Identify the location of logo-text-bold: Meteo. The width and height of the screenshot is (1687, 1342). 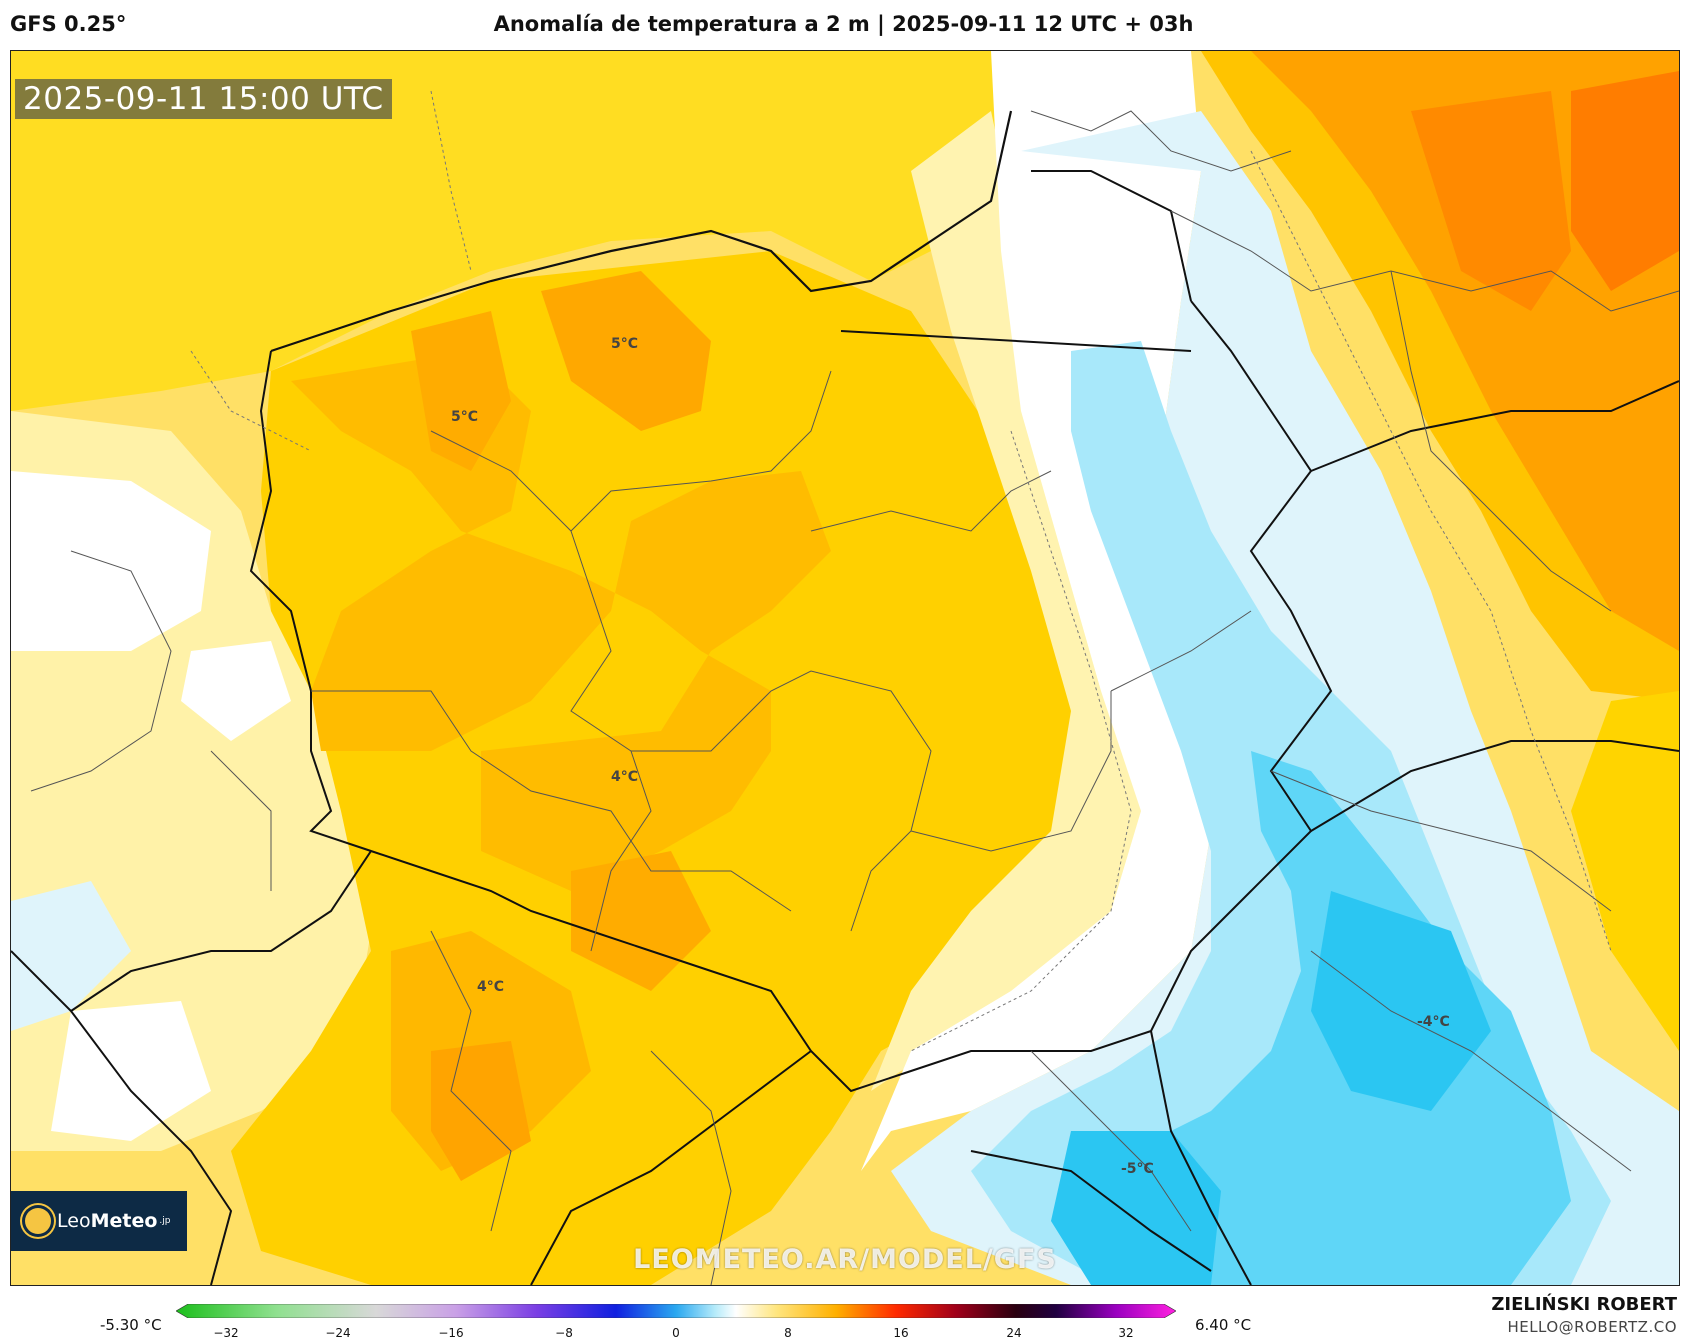
(124, 1221).